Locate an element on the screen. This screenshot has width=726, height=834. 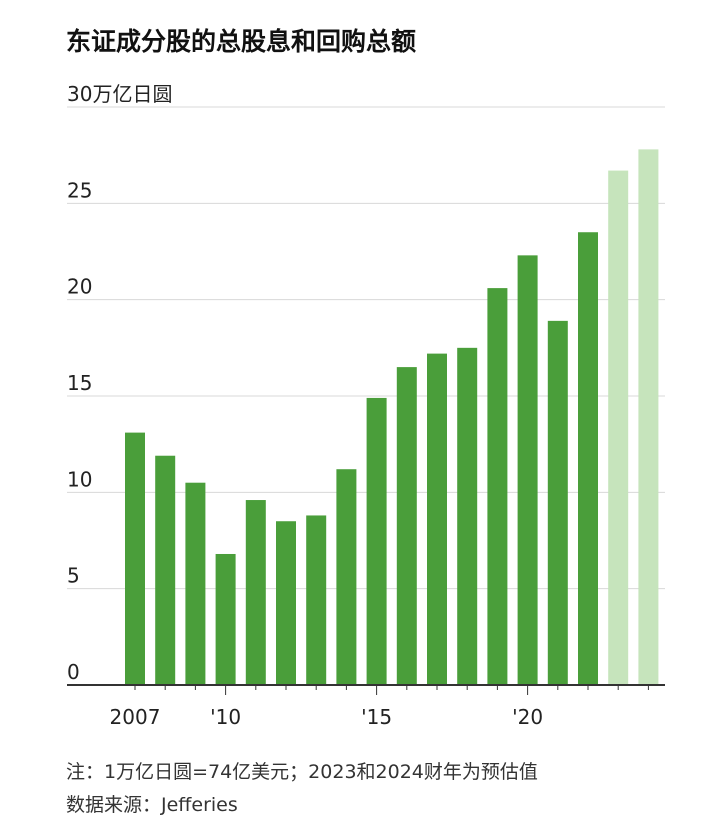
bar-2008 is located at coordinates (165, 570).